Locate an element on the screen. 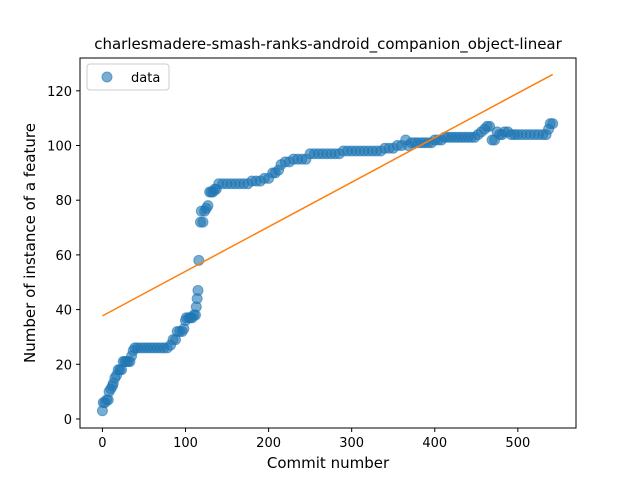 The height and width of the screenshot is (480, 640). y-tick-label: 20 is located at coordinates (63, 365).